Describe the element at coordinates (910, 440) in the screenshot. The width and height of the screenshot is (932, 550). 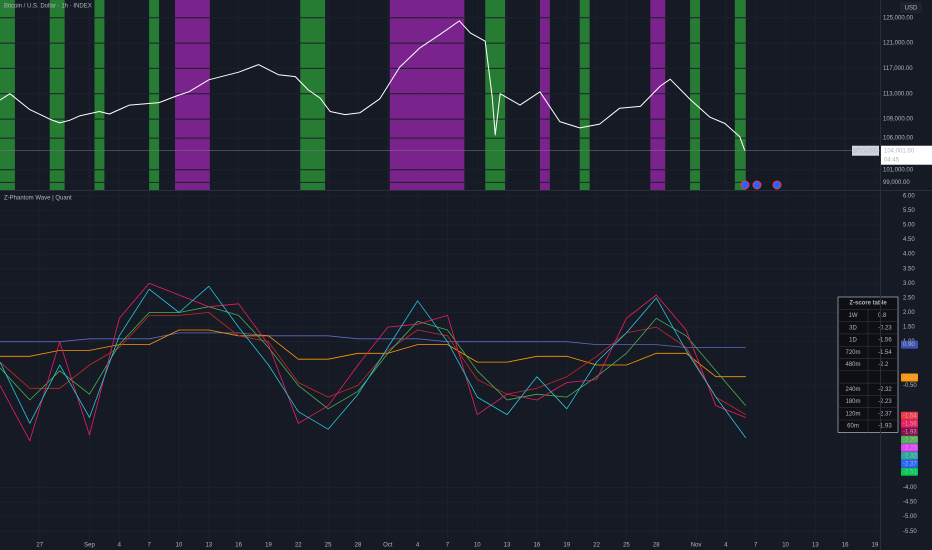
I see `value-label: -2.20` at that location.